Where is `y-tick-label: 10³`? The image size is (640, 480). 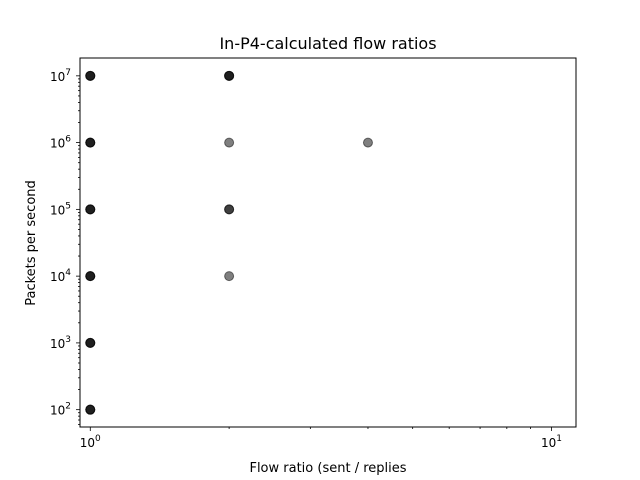
y-tick-label: 10³ is located at coordinates (60, 343).